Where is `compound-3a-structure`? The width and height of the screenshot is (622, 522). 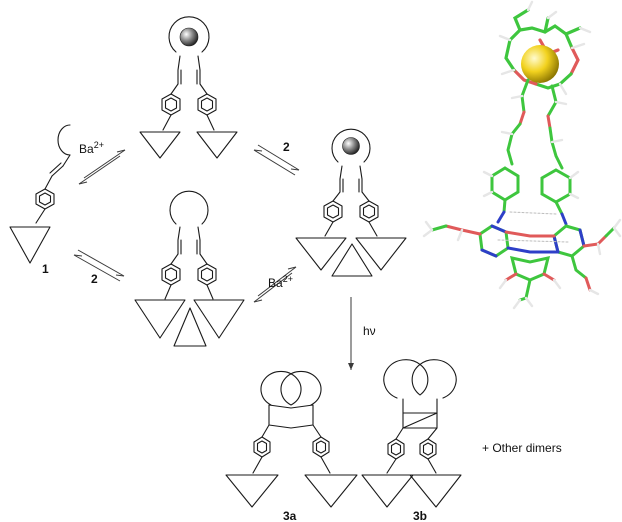 compound-3a-structure is located at coordinates (291, 439).